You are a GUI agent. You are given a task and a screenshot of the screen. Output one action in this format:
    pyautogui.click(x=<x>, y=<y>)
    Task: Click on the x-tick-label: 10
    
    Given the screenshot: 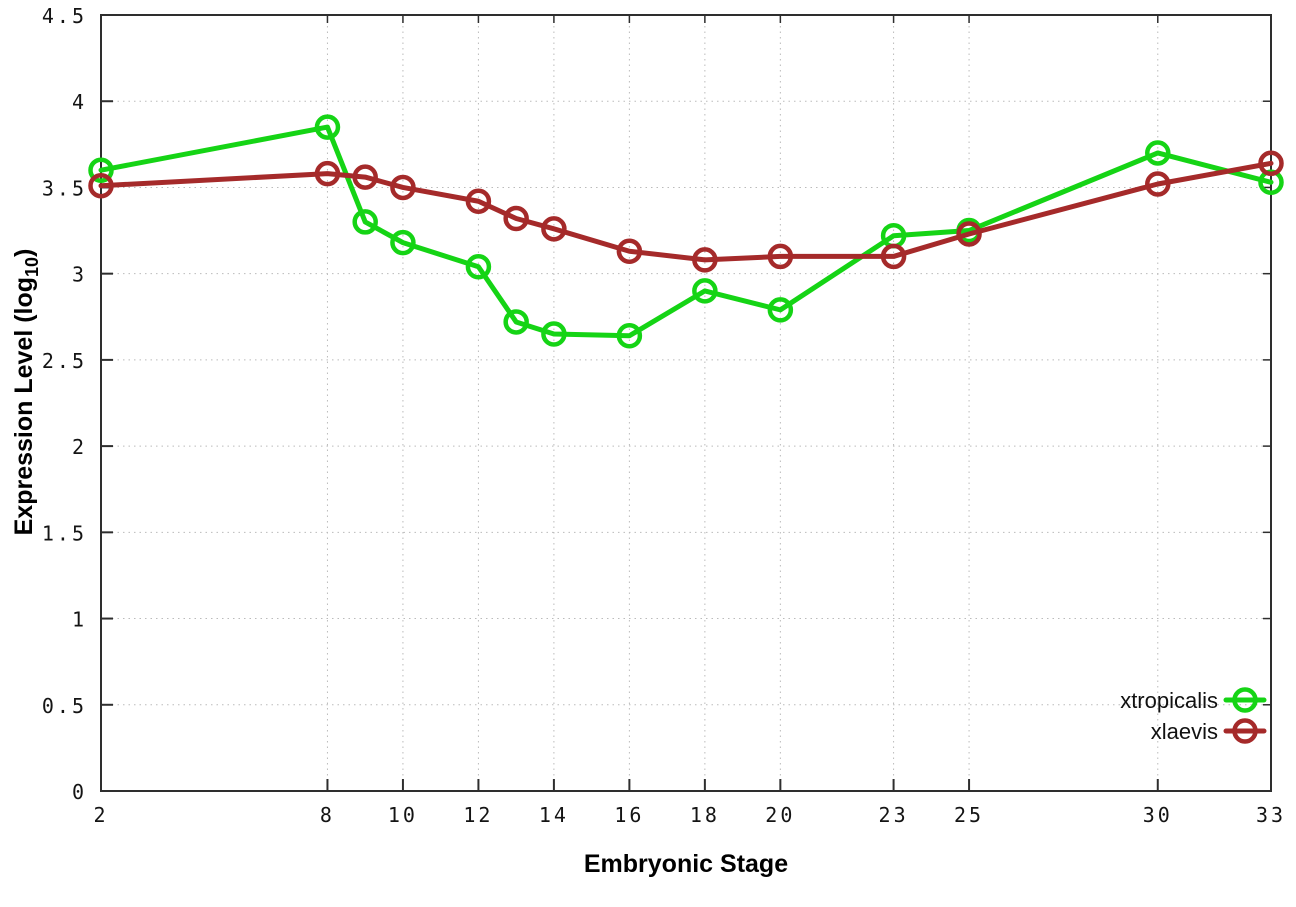 What is the action you would take?
    pyautogui.click(x=403, y=815)
    